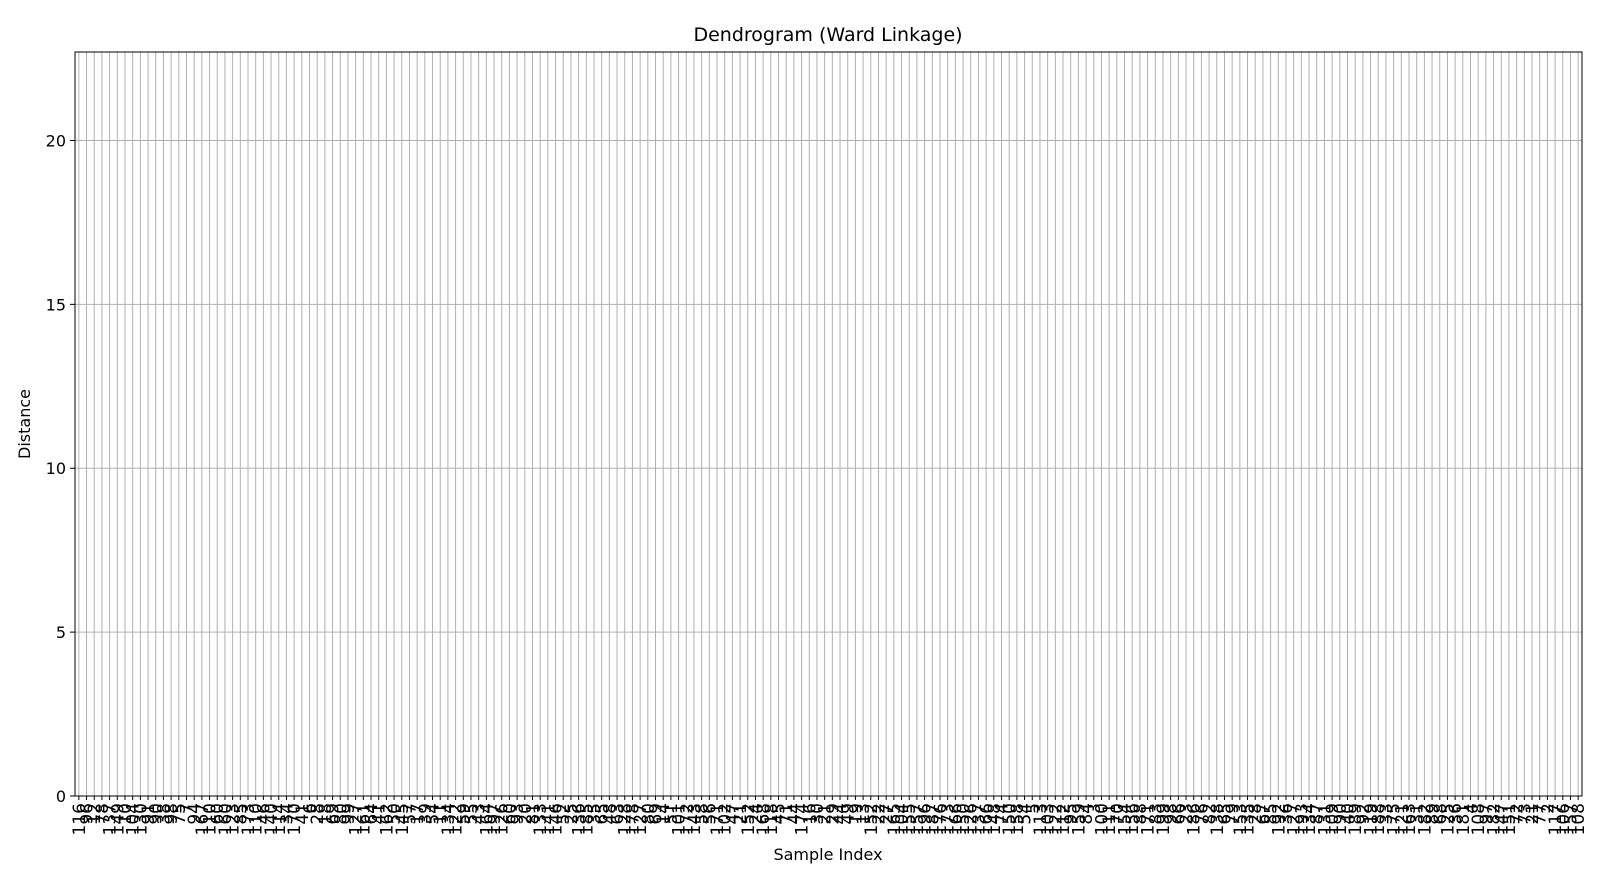 This screenshot has width=1622, height=869. Describe the element at coordinates (495, 819) in the screenshot. I see `x-tick-label: 197` at that location.